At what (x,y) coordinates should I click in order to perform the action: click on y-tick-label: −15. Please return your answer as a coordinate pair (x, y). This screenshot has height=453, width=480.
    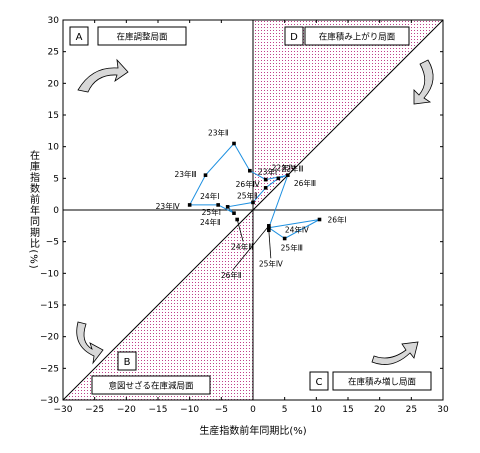
    Looking at the image, I should click on (49, 306).